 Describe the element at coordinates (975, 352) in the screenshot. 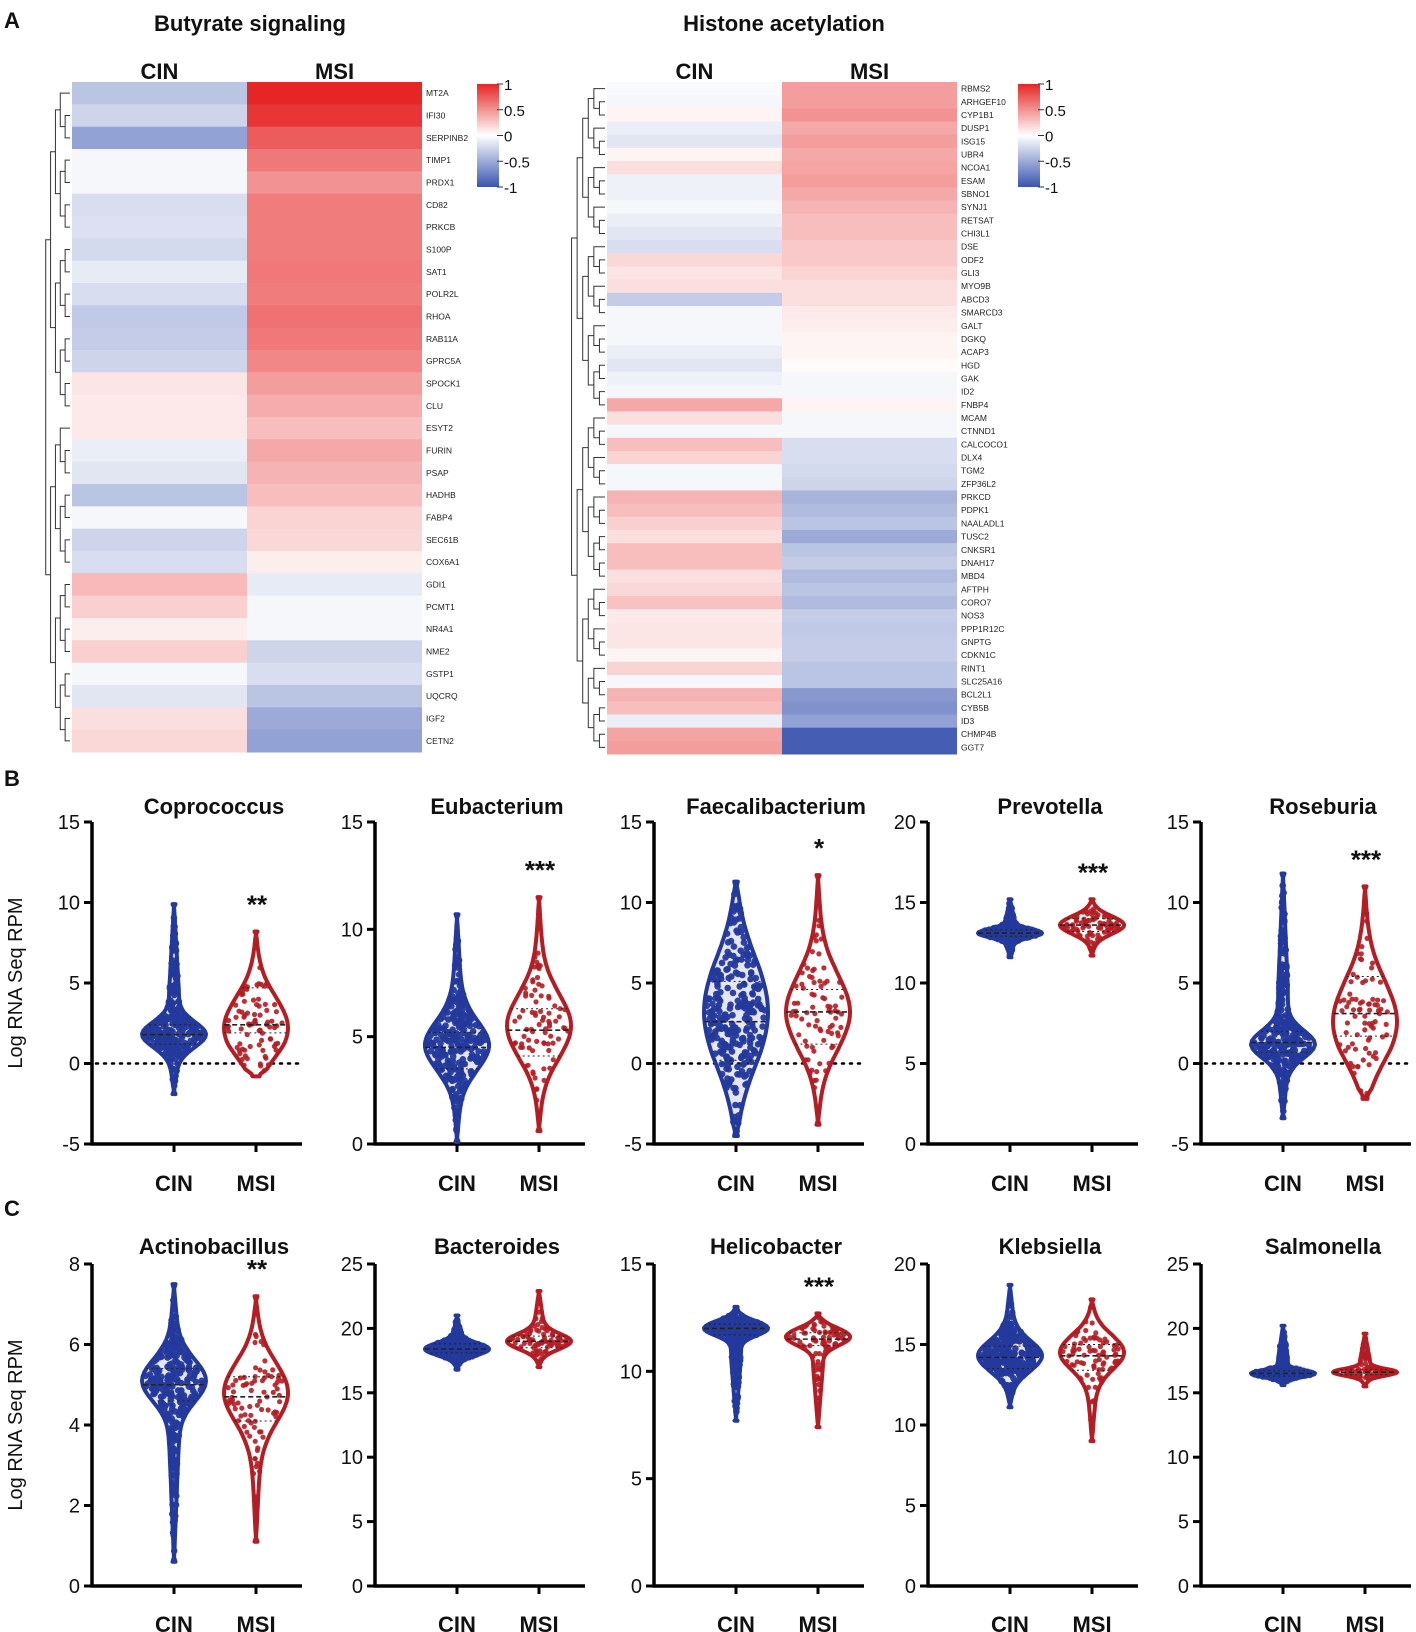

I see `gene-label: ACAP3` at that location.